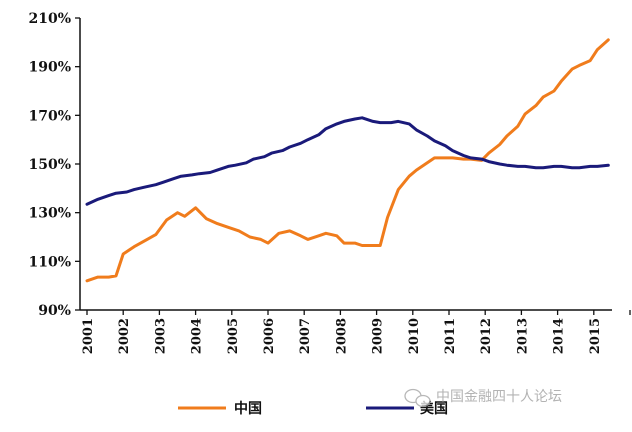  I want to click on legend: 中国 美国, so click(313, 408).